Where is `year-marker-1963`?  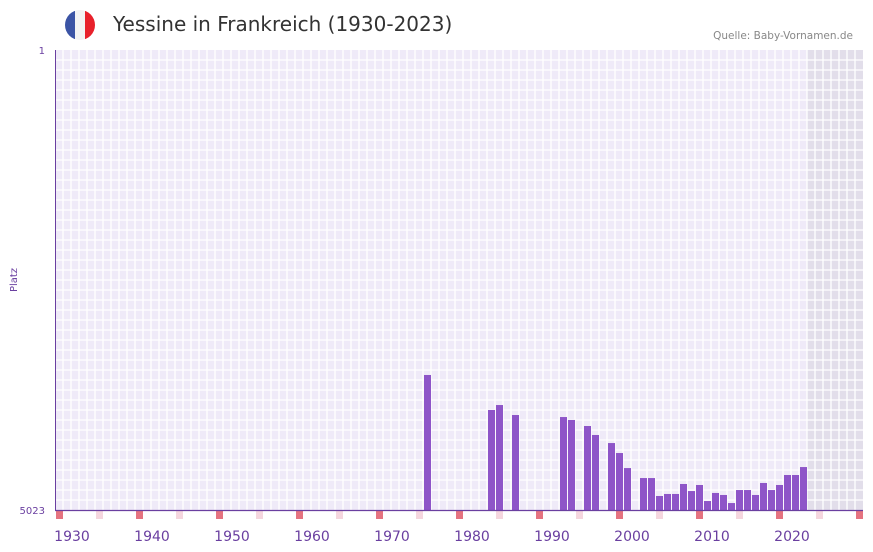 year-marker-1963 is located at coordinates (339, 515).